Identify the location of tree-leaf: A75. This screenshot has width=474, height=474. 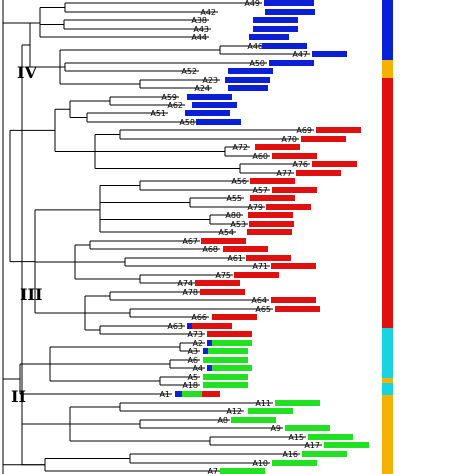
(247, 275).